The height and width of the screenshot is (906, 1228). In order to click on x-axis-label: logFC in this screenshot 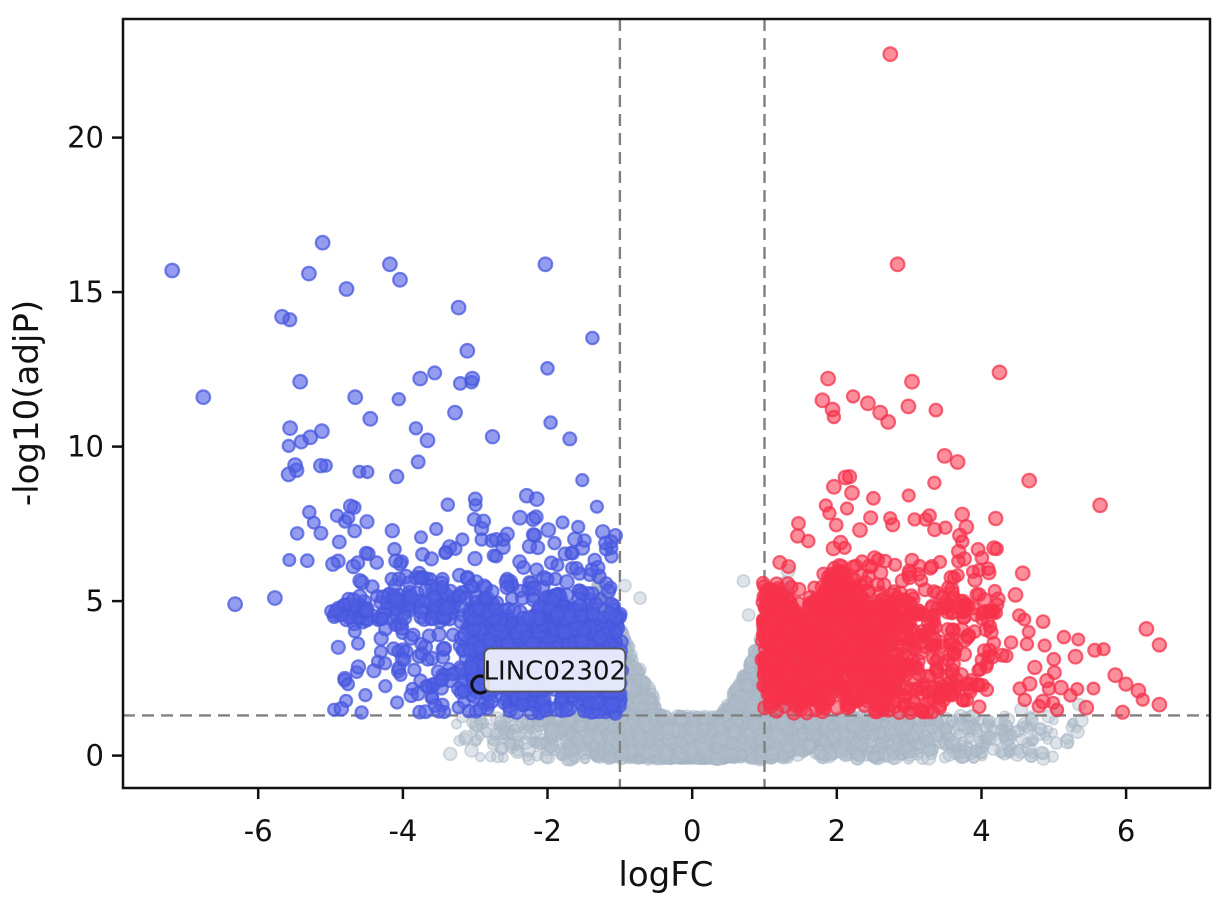, I will do `click(665, 875)`.